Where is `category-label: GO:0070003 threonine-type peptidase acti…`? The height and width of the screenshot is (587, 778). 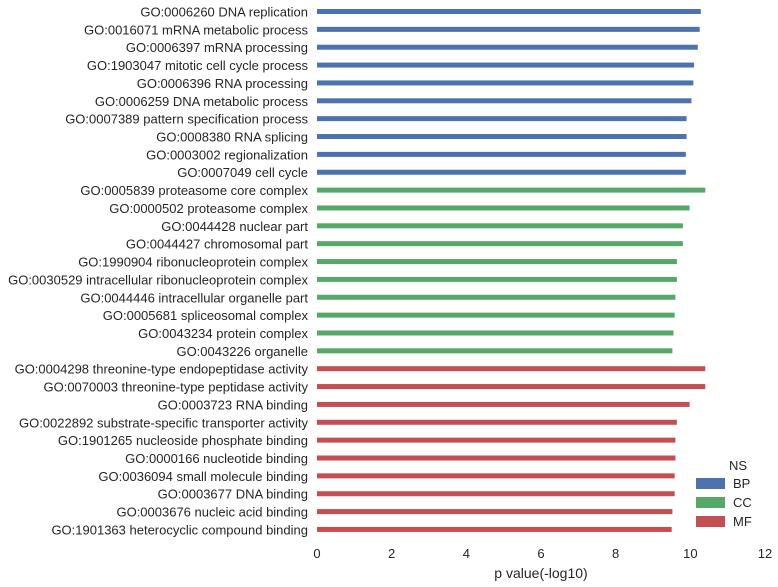 category-label: GO:0070003 threonine-type peptidase acti… is located at coordinates (175, 387).